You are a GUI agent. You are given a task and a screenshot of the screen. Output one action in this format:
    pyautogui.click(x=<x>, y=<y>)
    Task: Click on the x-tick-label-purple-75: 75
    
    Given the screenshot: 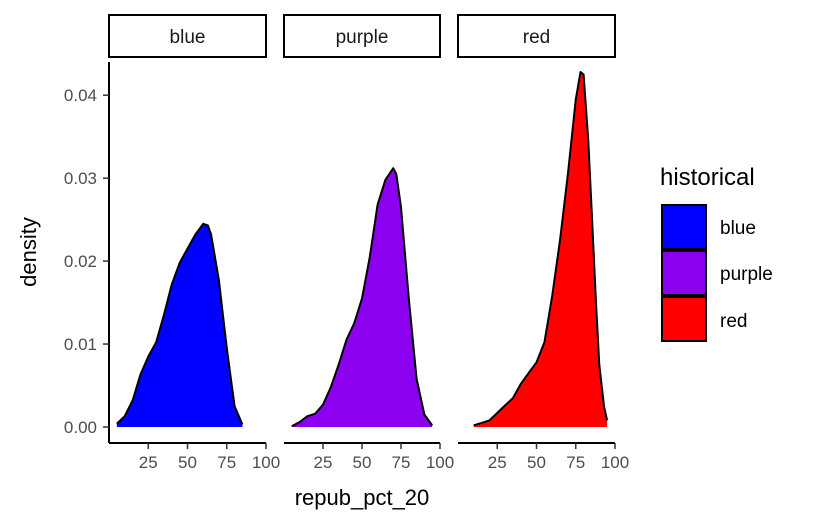 What is the action you would take?
    pyautogui.click(x=401, y=462)
    